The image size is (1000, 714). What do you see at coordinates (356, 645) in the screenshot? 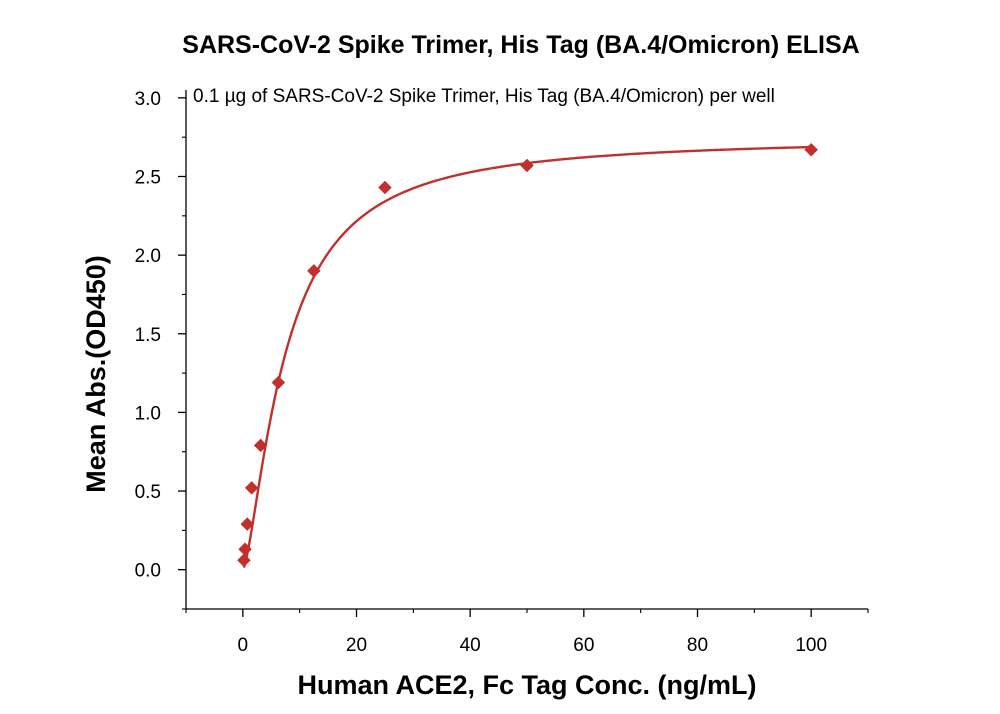
I see `x-tick-label: 20` at bounding box center [356, 645].